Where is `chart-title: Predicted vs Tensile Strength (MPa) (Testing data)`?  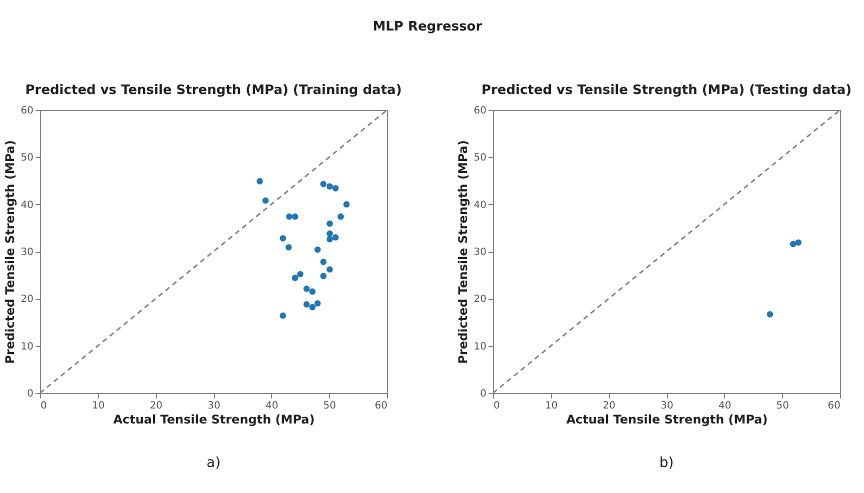
chart-title: Predicted vs Tensile Strength (MPa) (Testing data) is located at coordinates (666, 90).